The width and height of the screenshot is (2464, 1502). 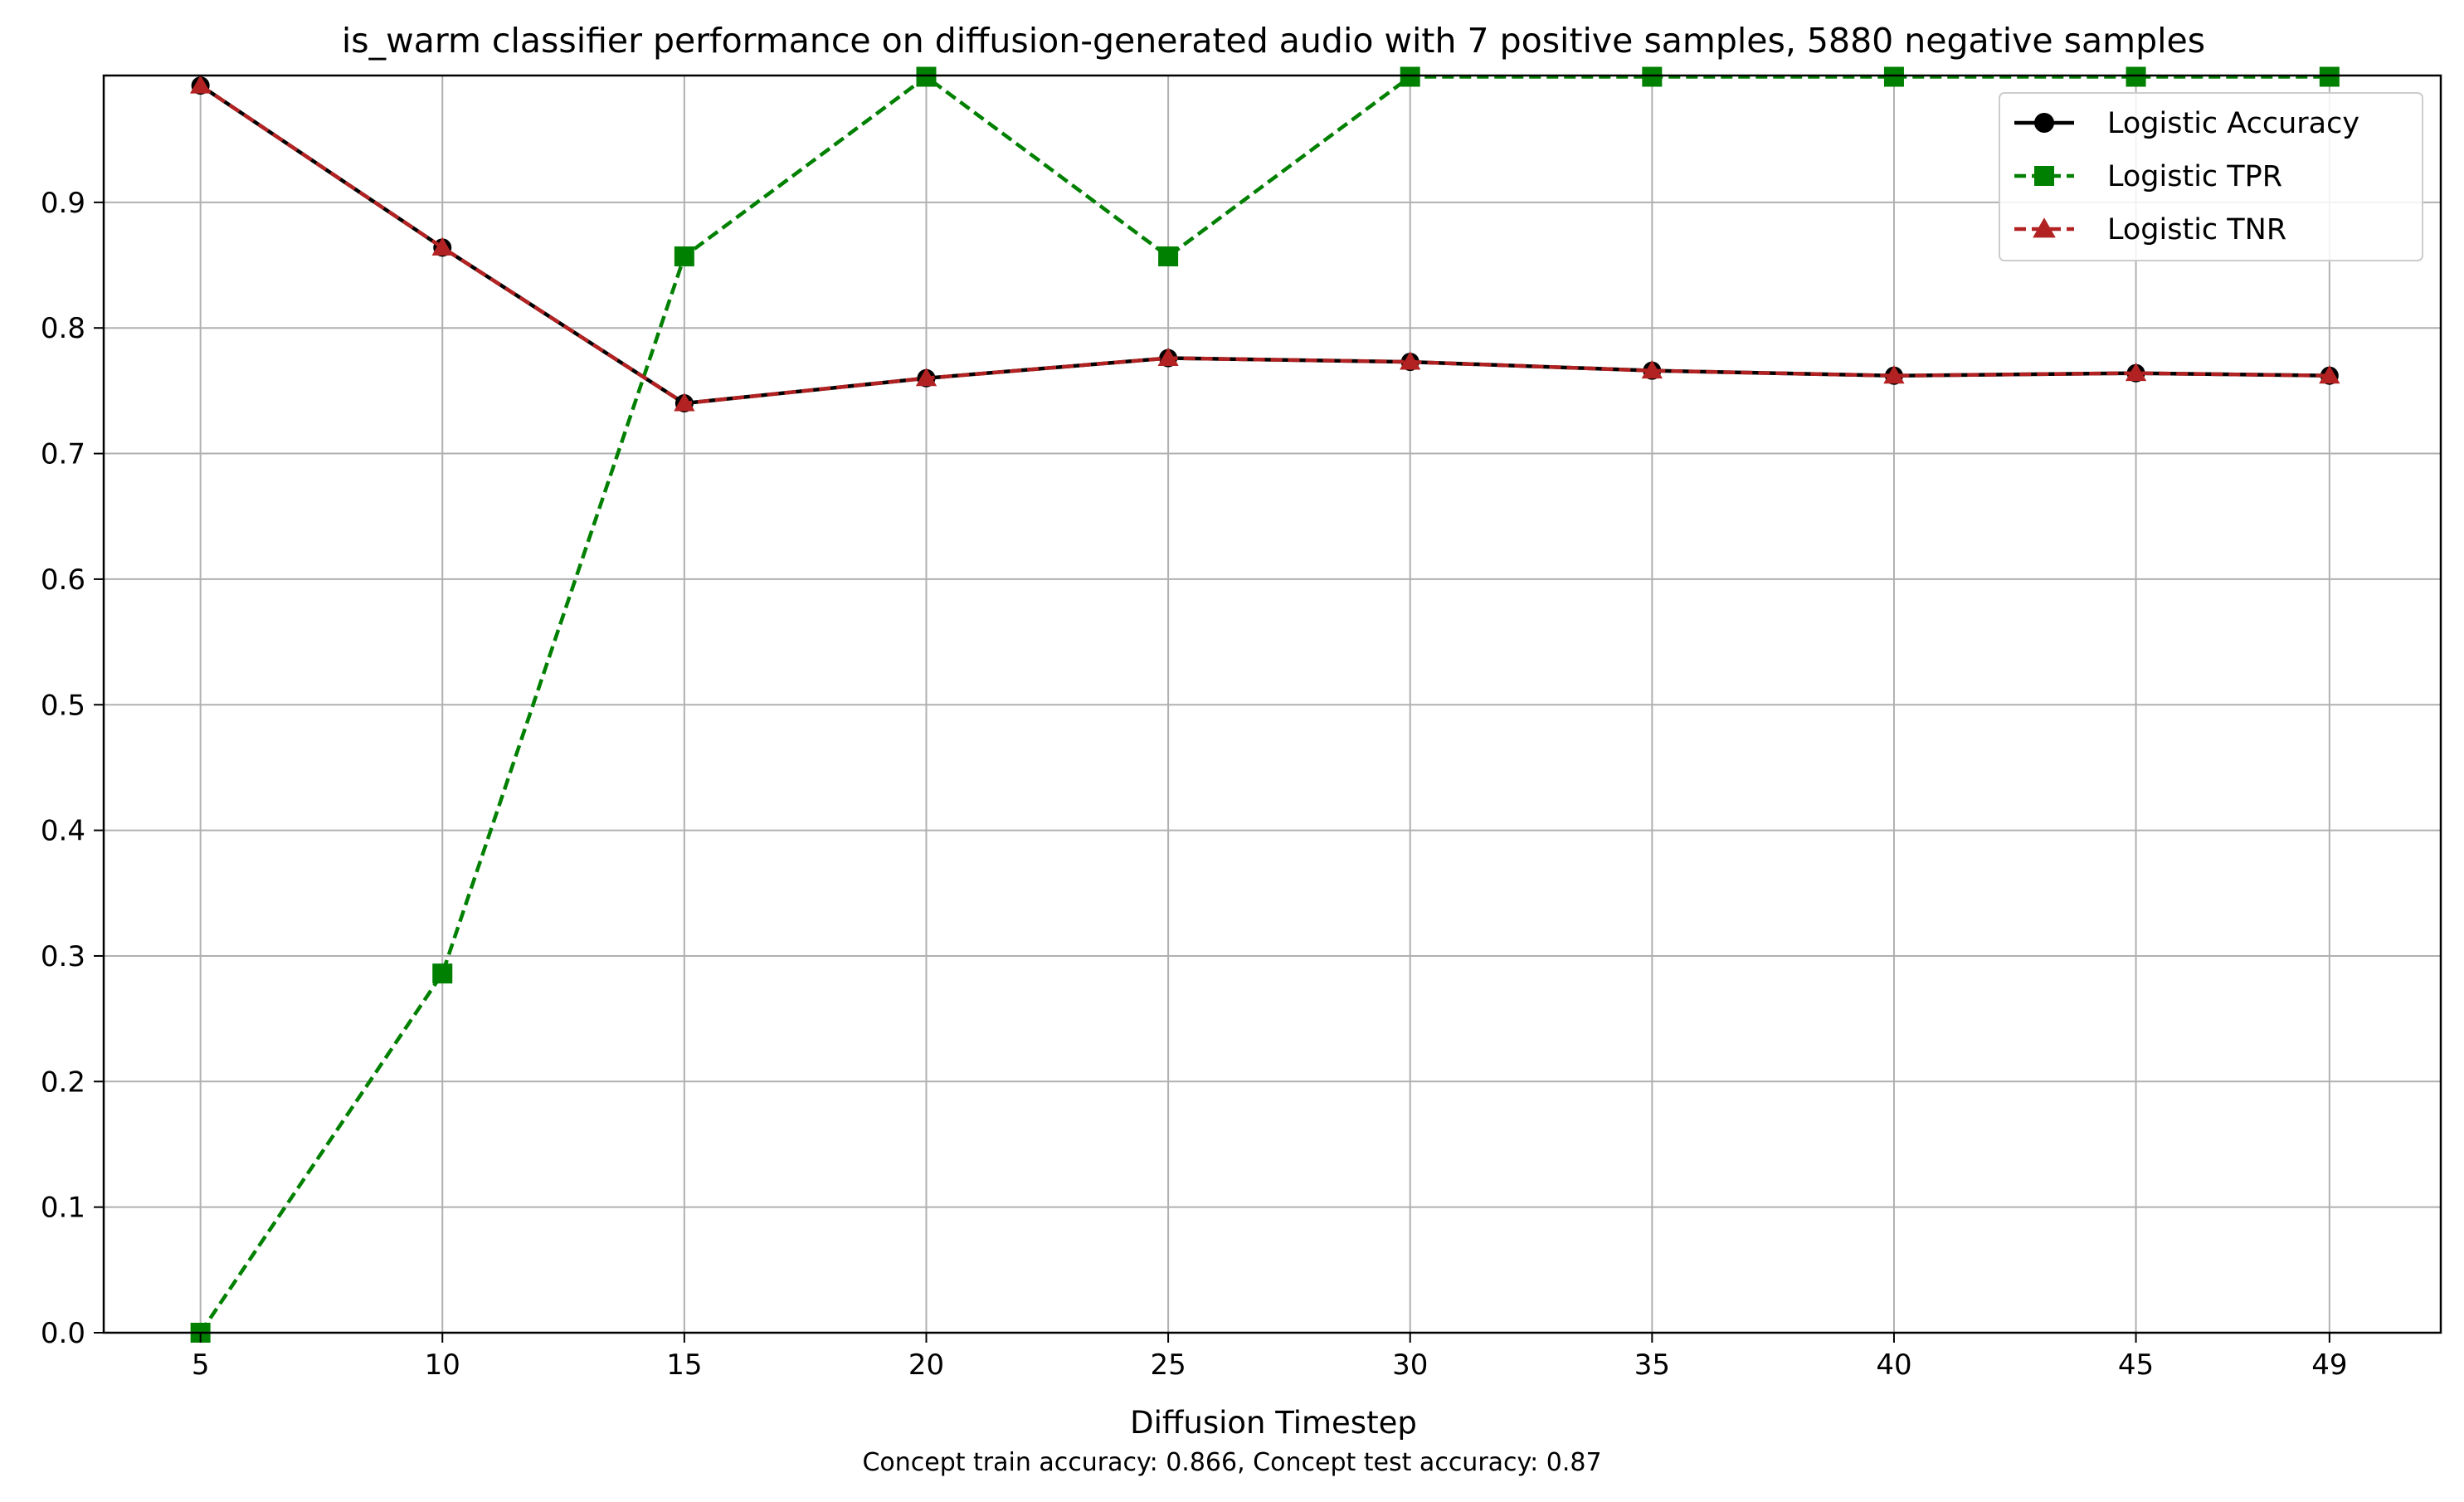 What do you see at coordinates (2233, 123) in the screenshot?
I see `legend-label: Logistic Accuracy` at bounding box center [2233, 123].